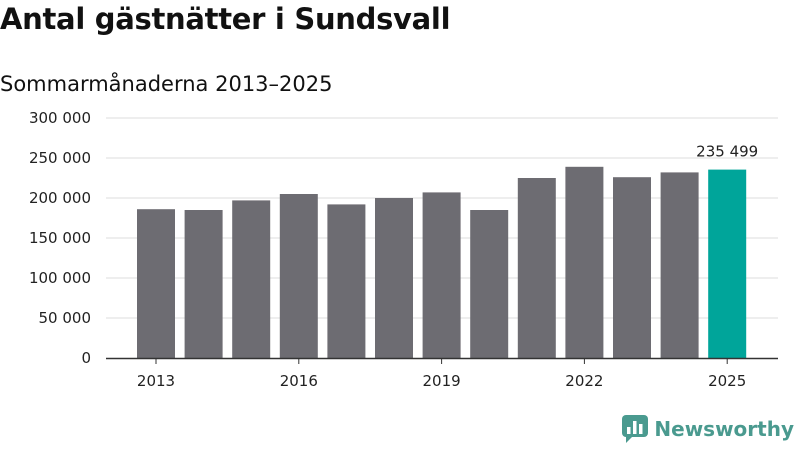 The image size is (800, 450). I want to click on chart-subtitle: Sommarmånaderna 2013–2025, so click(166, 84).